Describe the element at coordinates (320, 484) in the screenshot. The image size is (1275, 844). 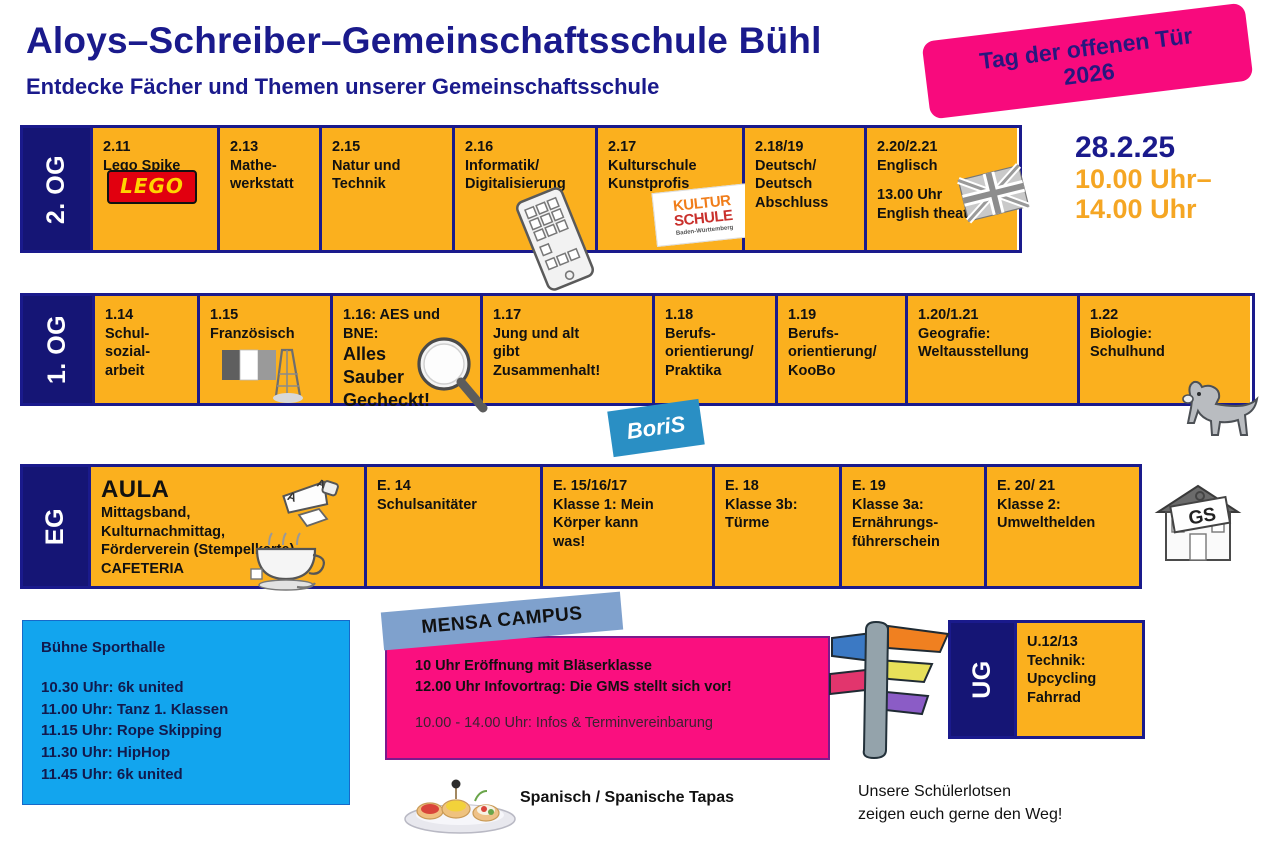
I see `svg-text: A` at that location.